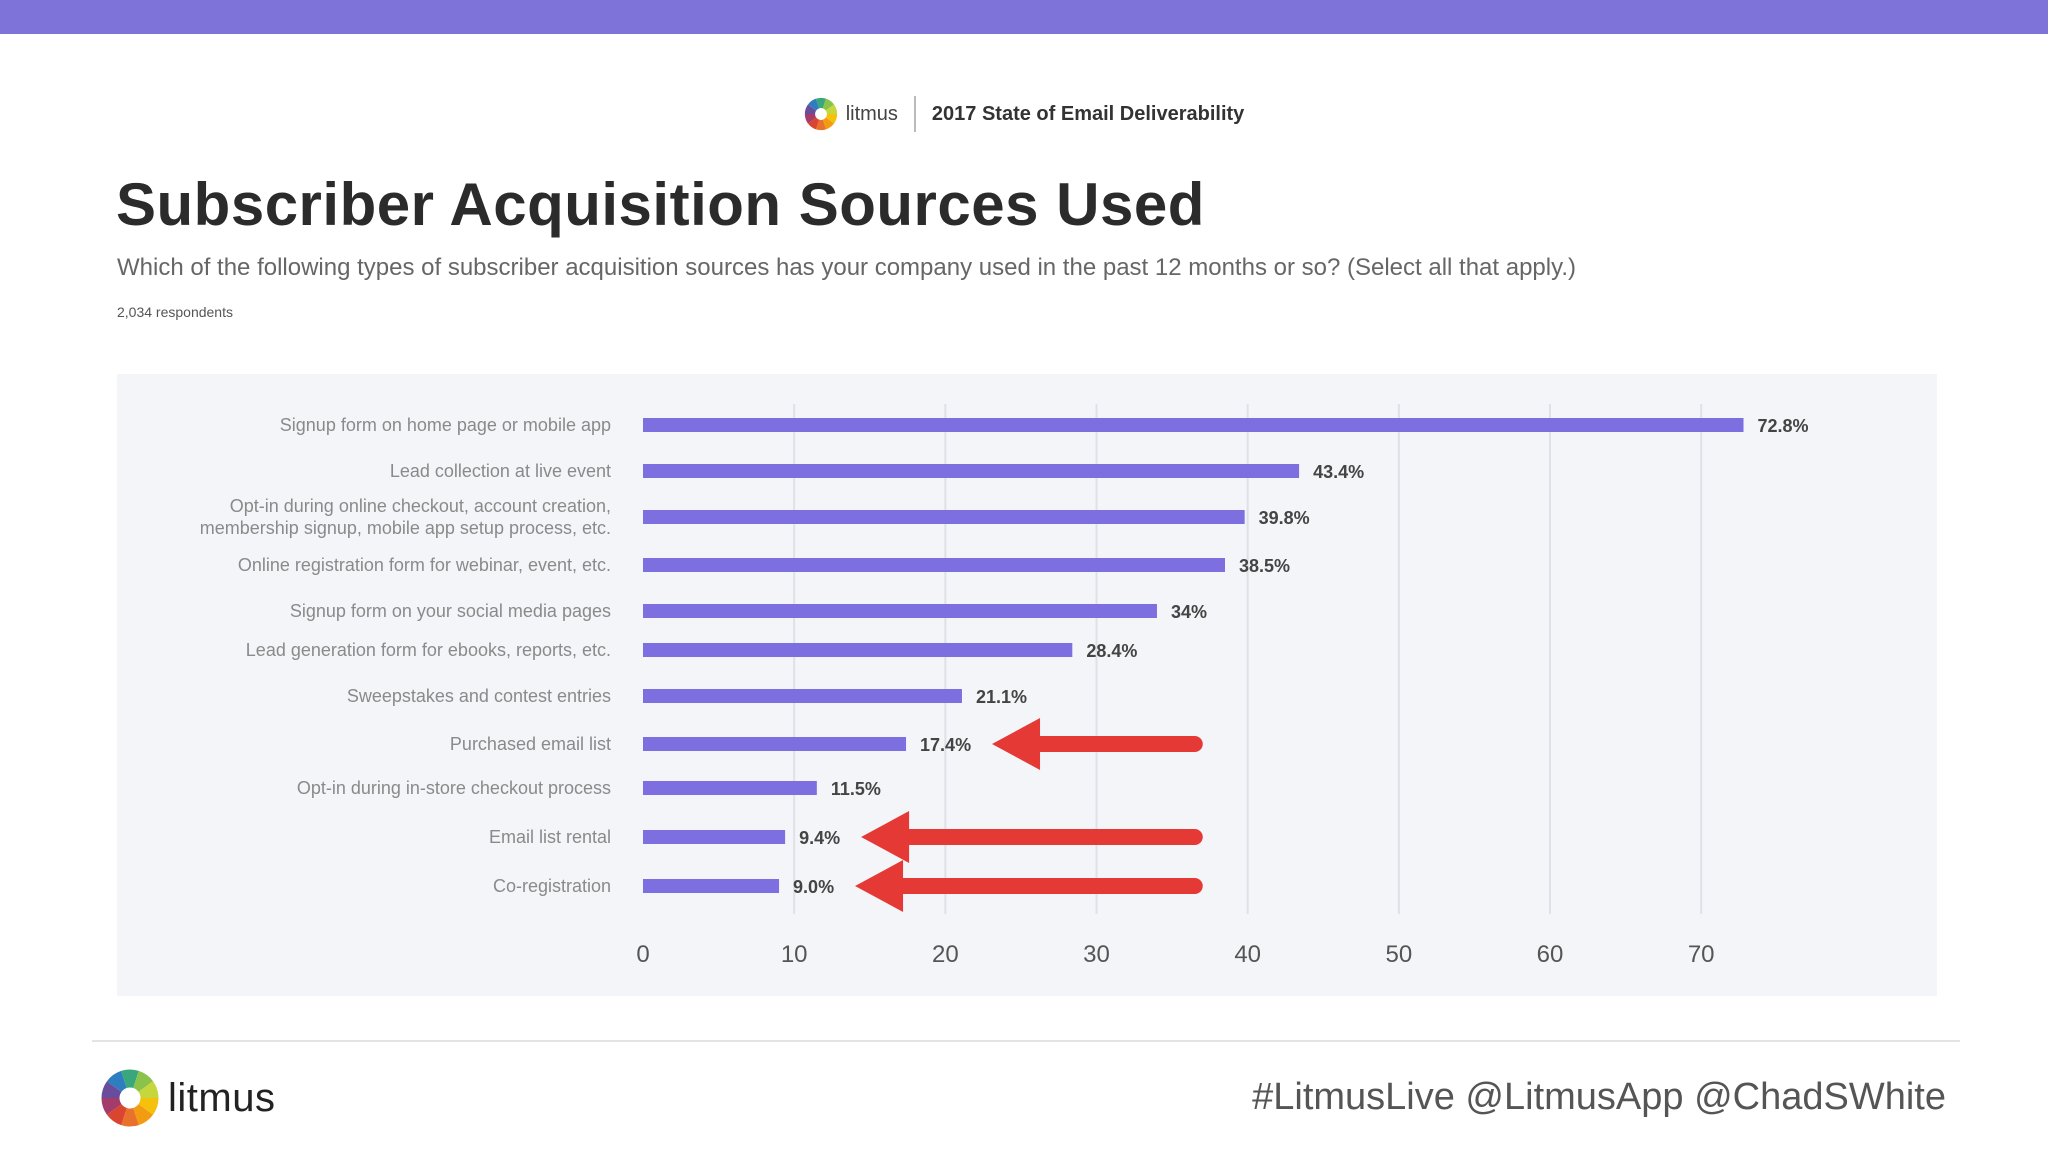 Image resolution: width=2048 pixels, height=1152 pixels. What do you see at coordinates (1284, 518) in the screenshot?
I see `value-label: 39.8%` at bounding box center [1284, 518].